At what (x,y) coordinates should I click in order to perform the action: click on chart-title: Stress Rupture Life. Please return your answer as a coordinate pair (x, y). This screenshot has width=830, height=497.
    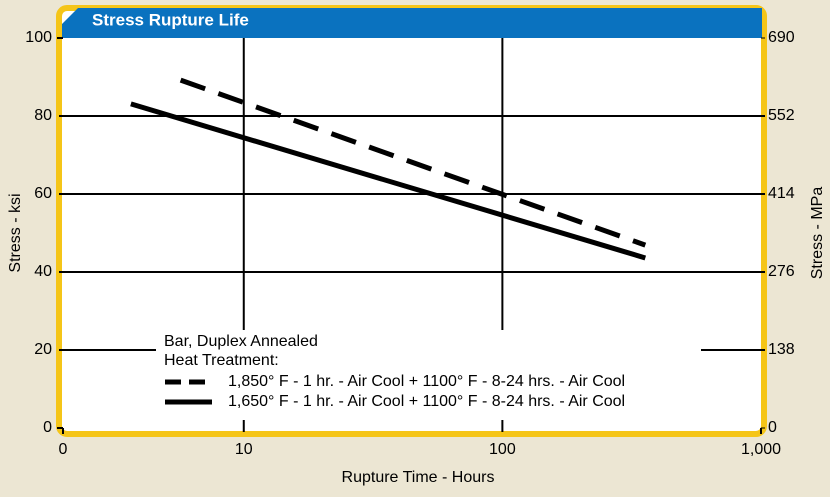
    Looking at the image, I should click on (170, 19).